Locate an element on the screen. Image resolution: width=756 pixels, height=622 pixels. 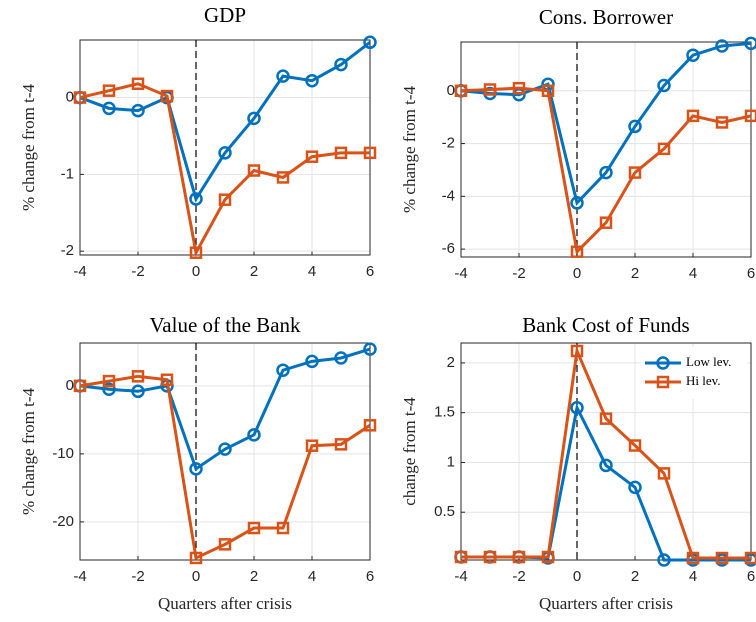
y-tick-label: 1 is located at coordinates (451, 461).